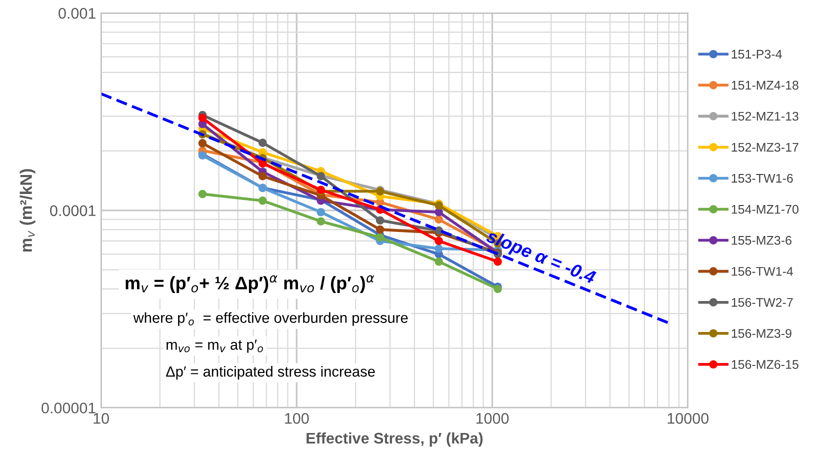 Image resolution: width=815 pixels, height=466 pixels. Describe the element at coordinates (762, 178) in the screenshot. I see `legend-label: 153-TW1-6` at that location.